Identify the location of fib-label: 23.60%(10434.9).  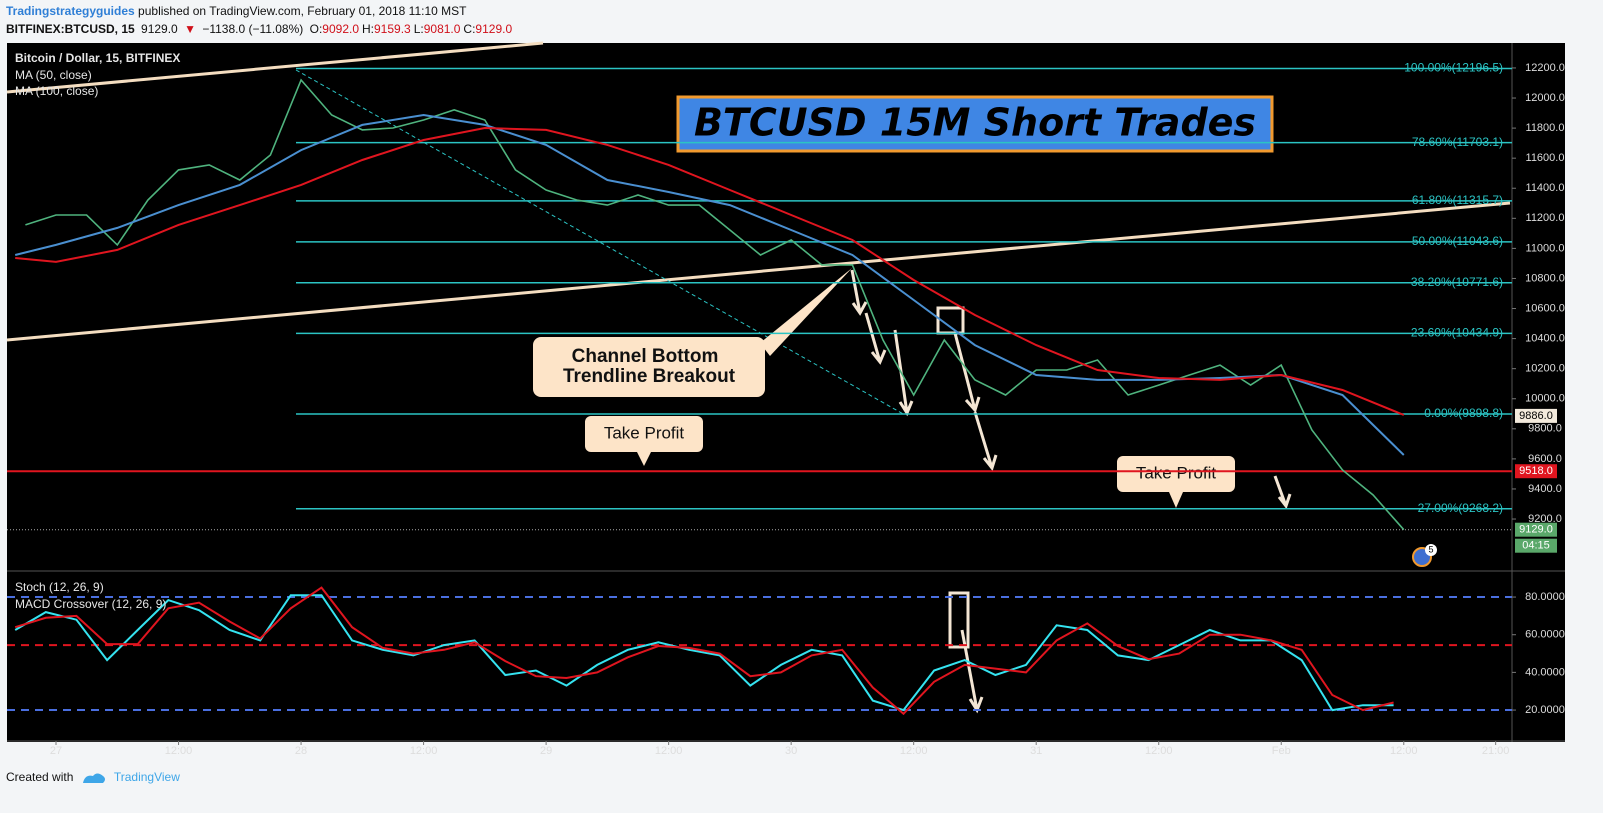
(1457, 333).